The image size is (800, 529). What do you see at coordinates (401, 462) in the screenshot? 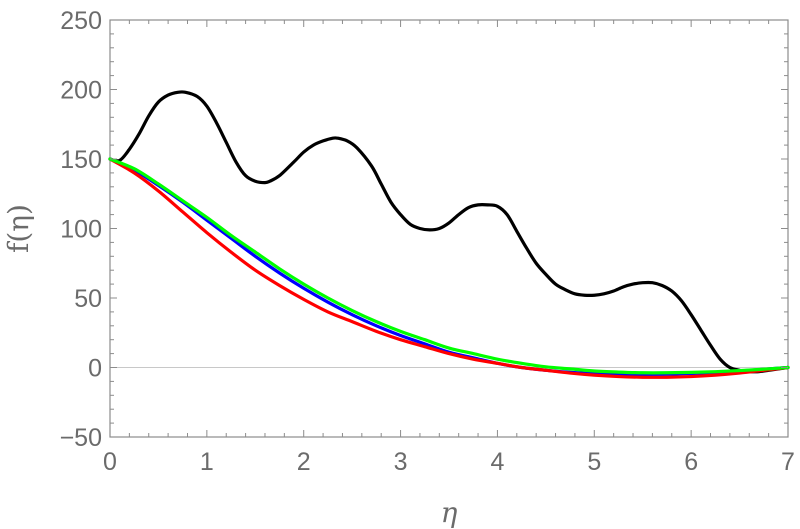
I see `x-tick-label: 3` at bounding box center [401, 462].